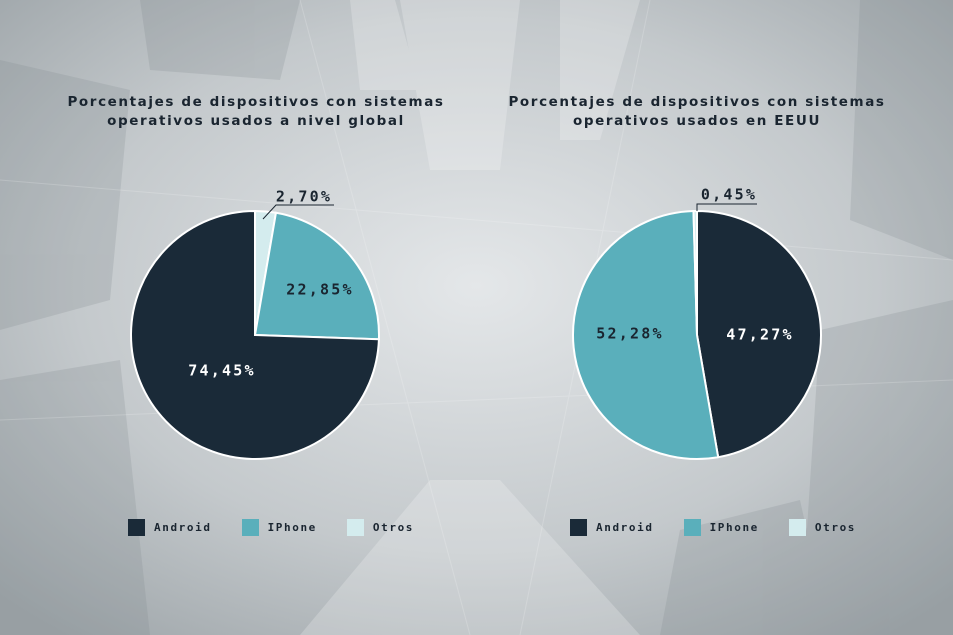 The image size is (953, 635). I want to click on data-label-android: 74,45%, so click(221, 371).